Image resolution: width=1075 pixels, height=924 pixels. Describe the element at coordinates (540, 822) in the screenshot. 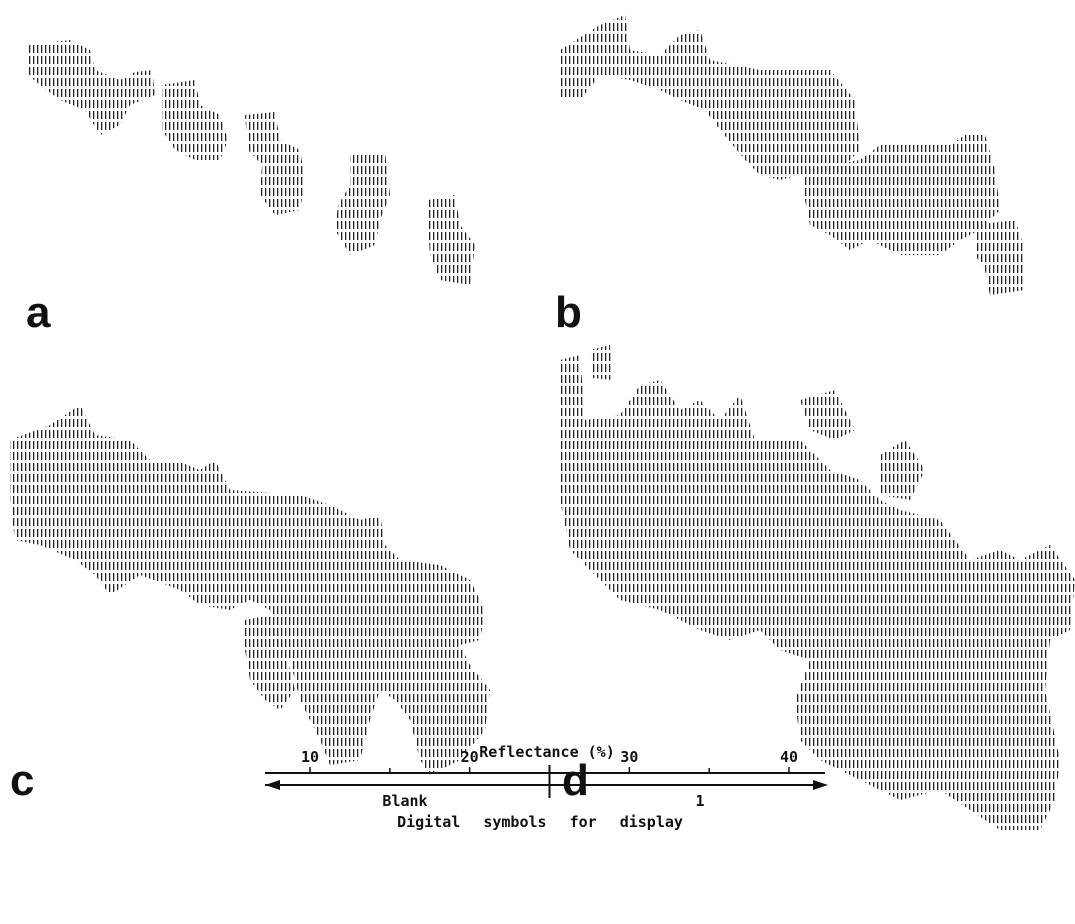

I see `scale-caption: Digital symbols for display` at that location.